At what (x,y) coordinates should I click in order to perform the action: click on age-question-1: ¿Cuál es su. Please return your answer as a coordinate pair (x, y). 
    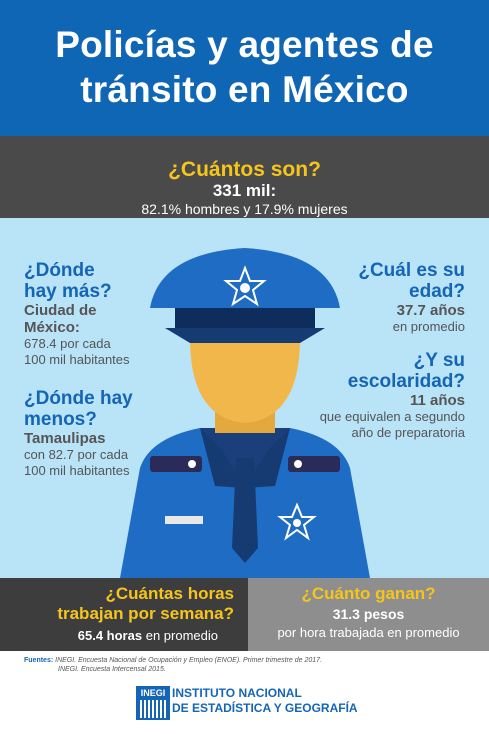
    Looking at the image, I should click on (411, 270).